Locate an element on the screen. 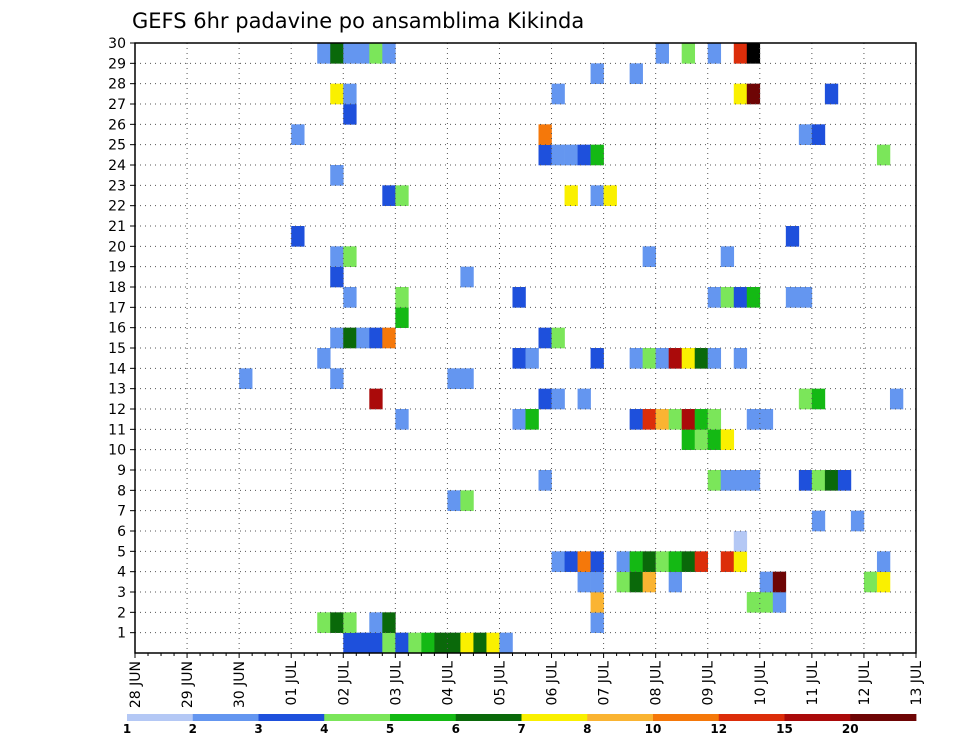 This screenshot has width=960, height=746. legend-label: 1 is located at coordinates (127, 729).